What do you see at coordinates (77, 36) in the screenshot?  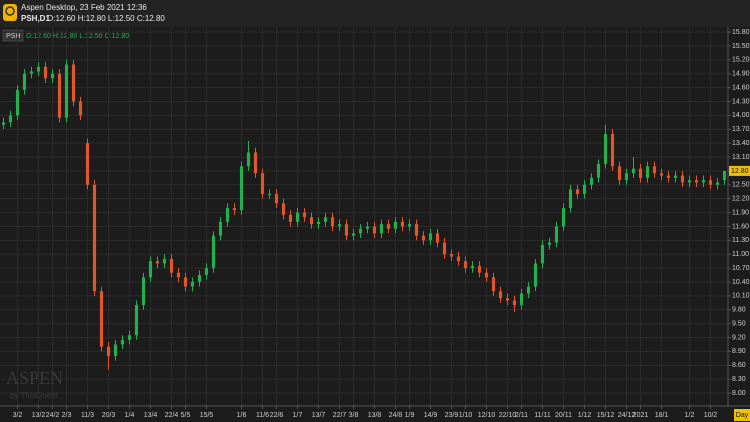 I see `legend-ohlc: O:12.60 H:12.80 L:12.50 C:12.80` at bounding box center [77, 36].